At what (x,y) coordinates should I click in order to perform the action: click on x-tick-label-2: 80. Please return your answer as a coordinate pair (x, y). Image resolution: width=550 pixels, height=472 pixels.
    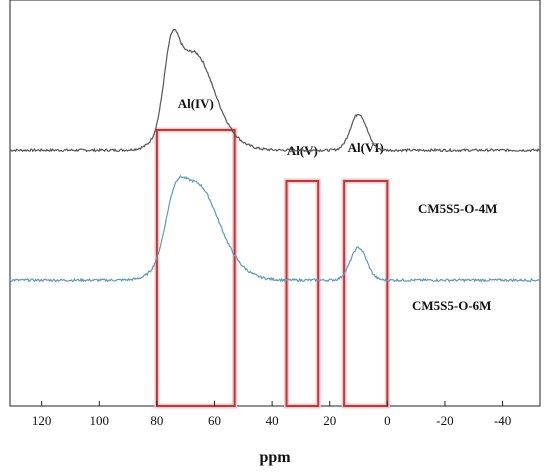
    Looking at the image, I should click on (156, 420).